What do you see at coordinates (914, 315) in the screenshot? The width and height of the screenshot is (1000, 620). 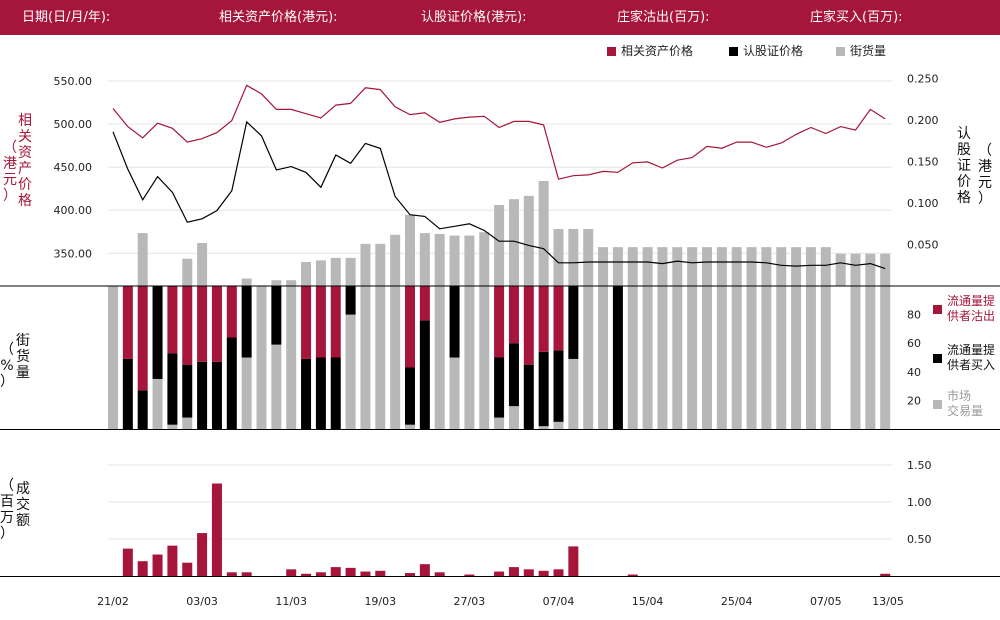 I see `mid-tick-label: 80` at bounding box center [914, 315].